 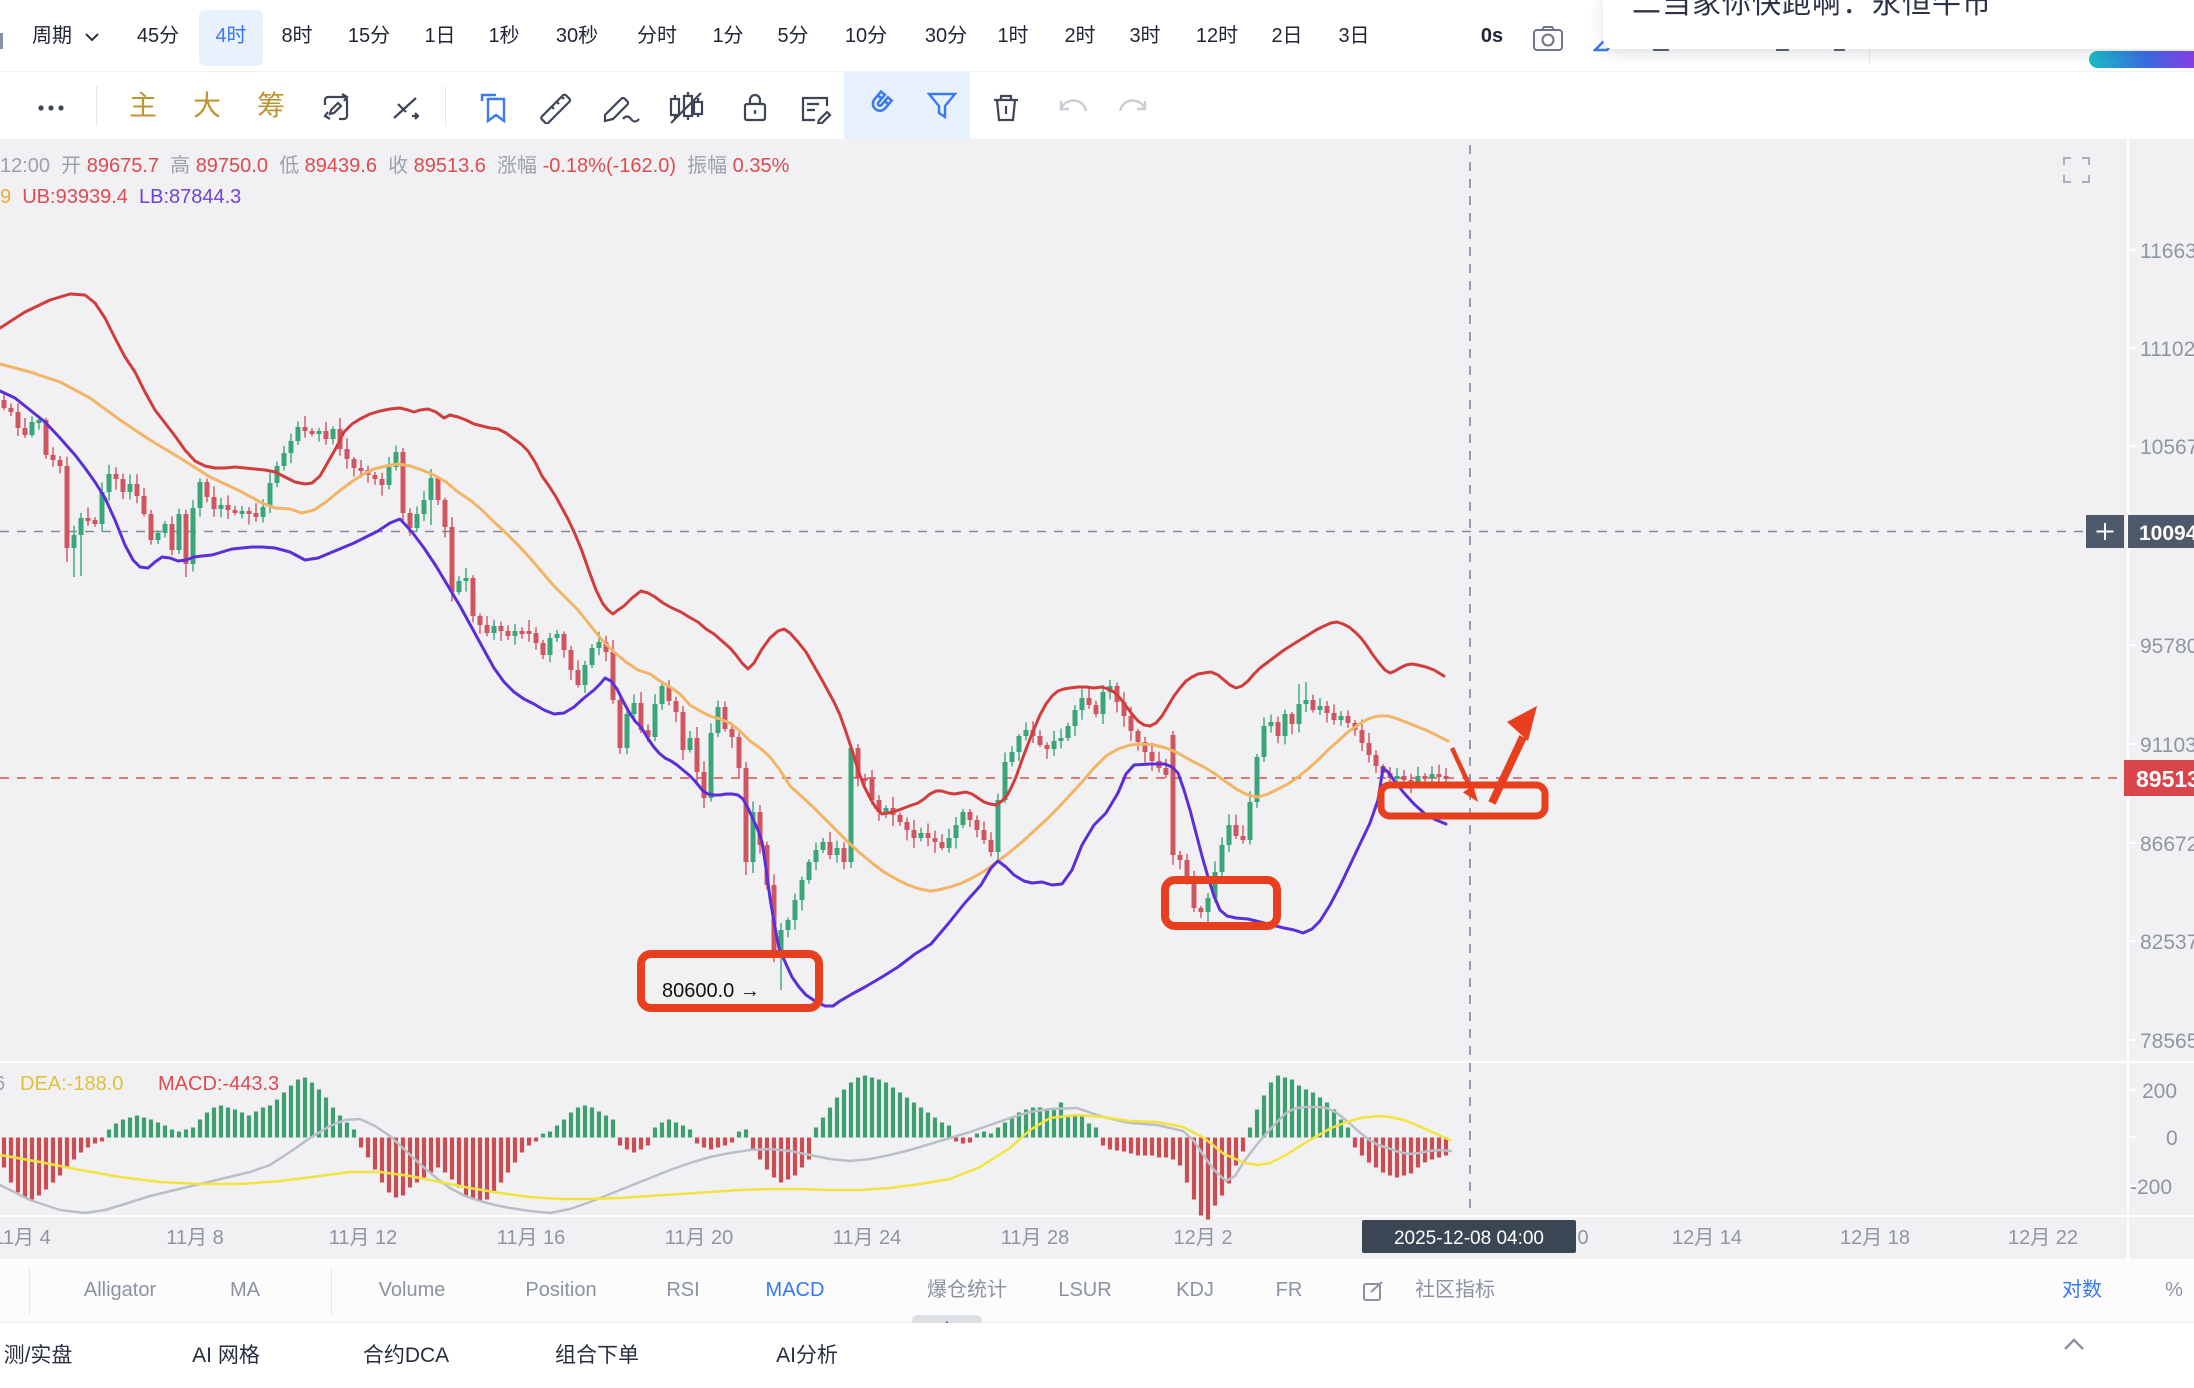 What do you see at coordinates (2167, 251) in the screenshot?
I see `svg-text: 116633` at bounding box center [2167, 251].